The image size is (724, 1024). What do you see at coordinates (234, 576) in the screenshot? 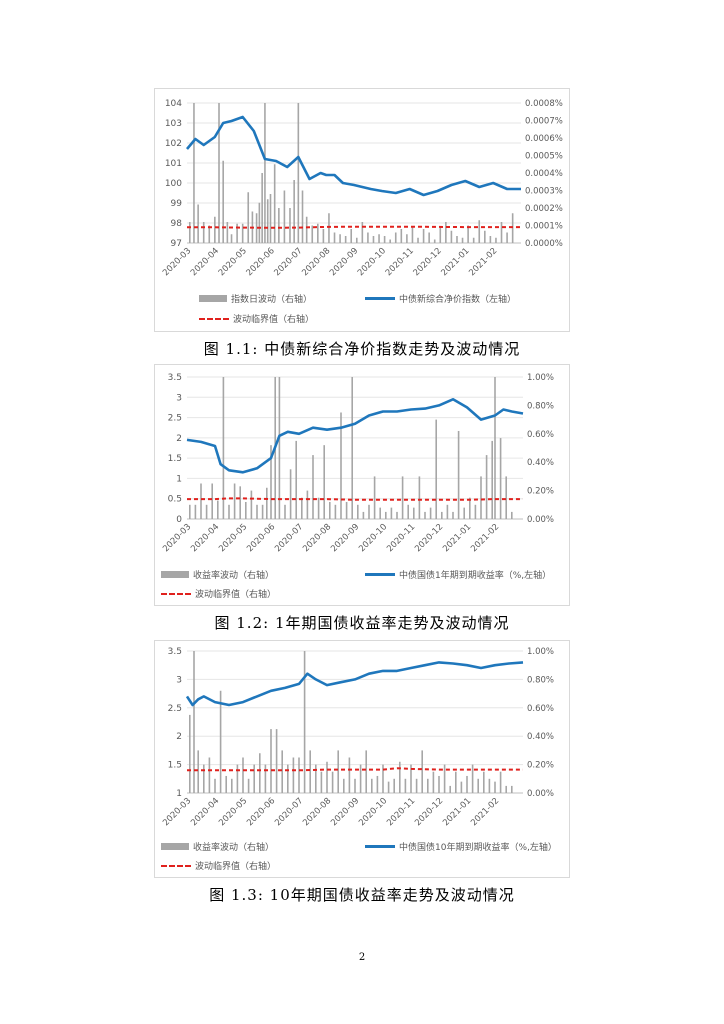
I see `legend-label-bars: 收益率波动（右轴）` at bounding box center [234, 576].